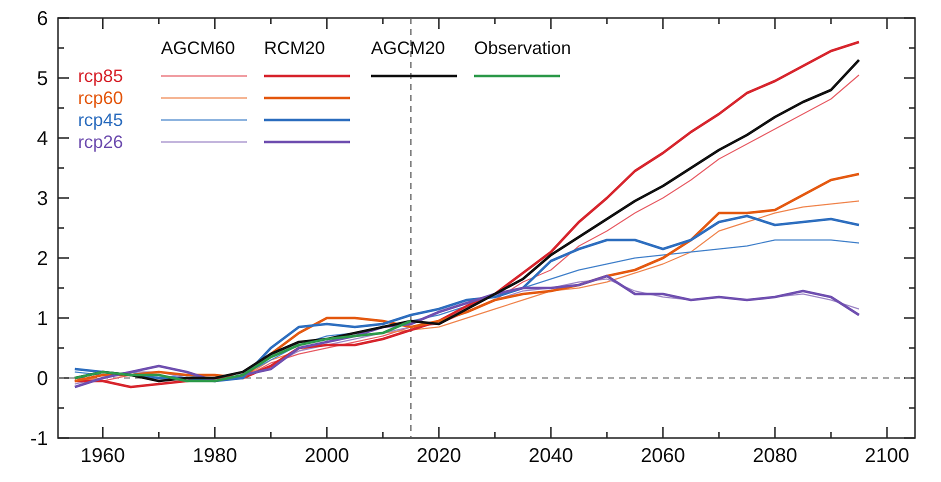  I want to click on y-tick-label: 2, so click(42, 259).